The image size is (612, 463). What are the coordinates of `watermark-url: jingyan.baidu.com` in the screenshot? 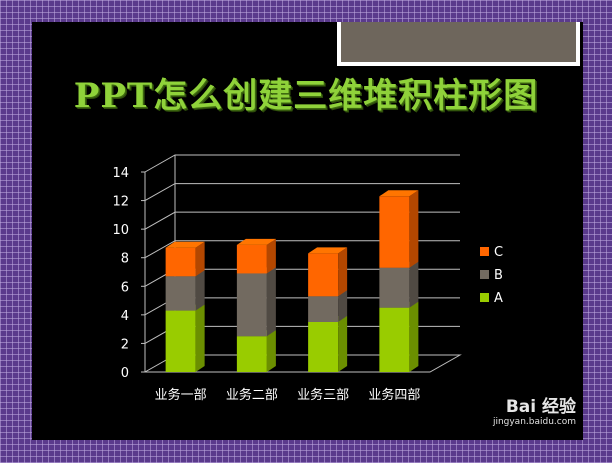 It's located at (534, 422).